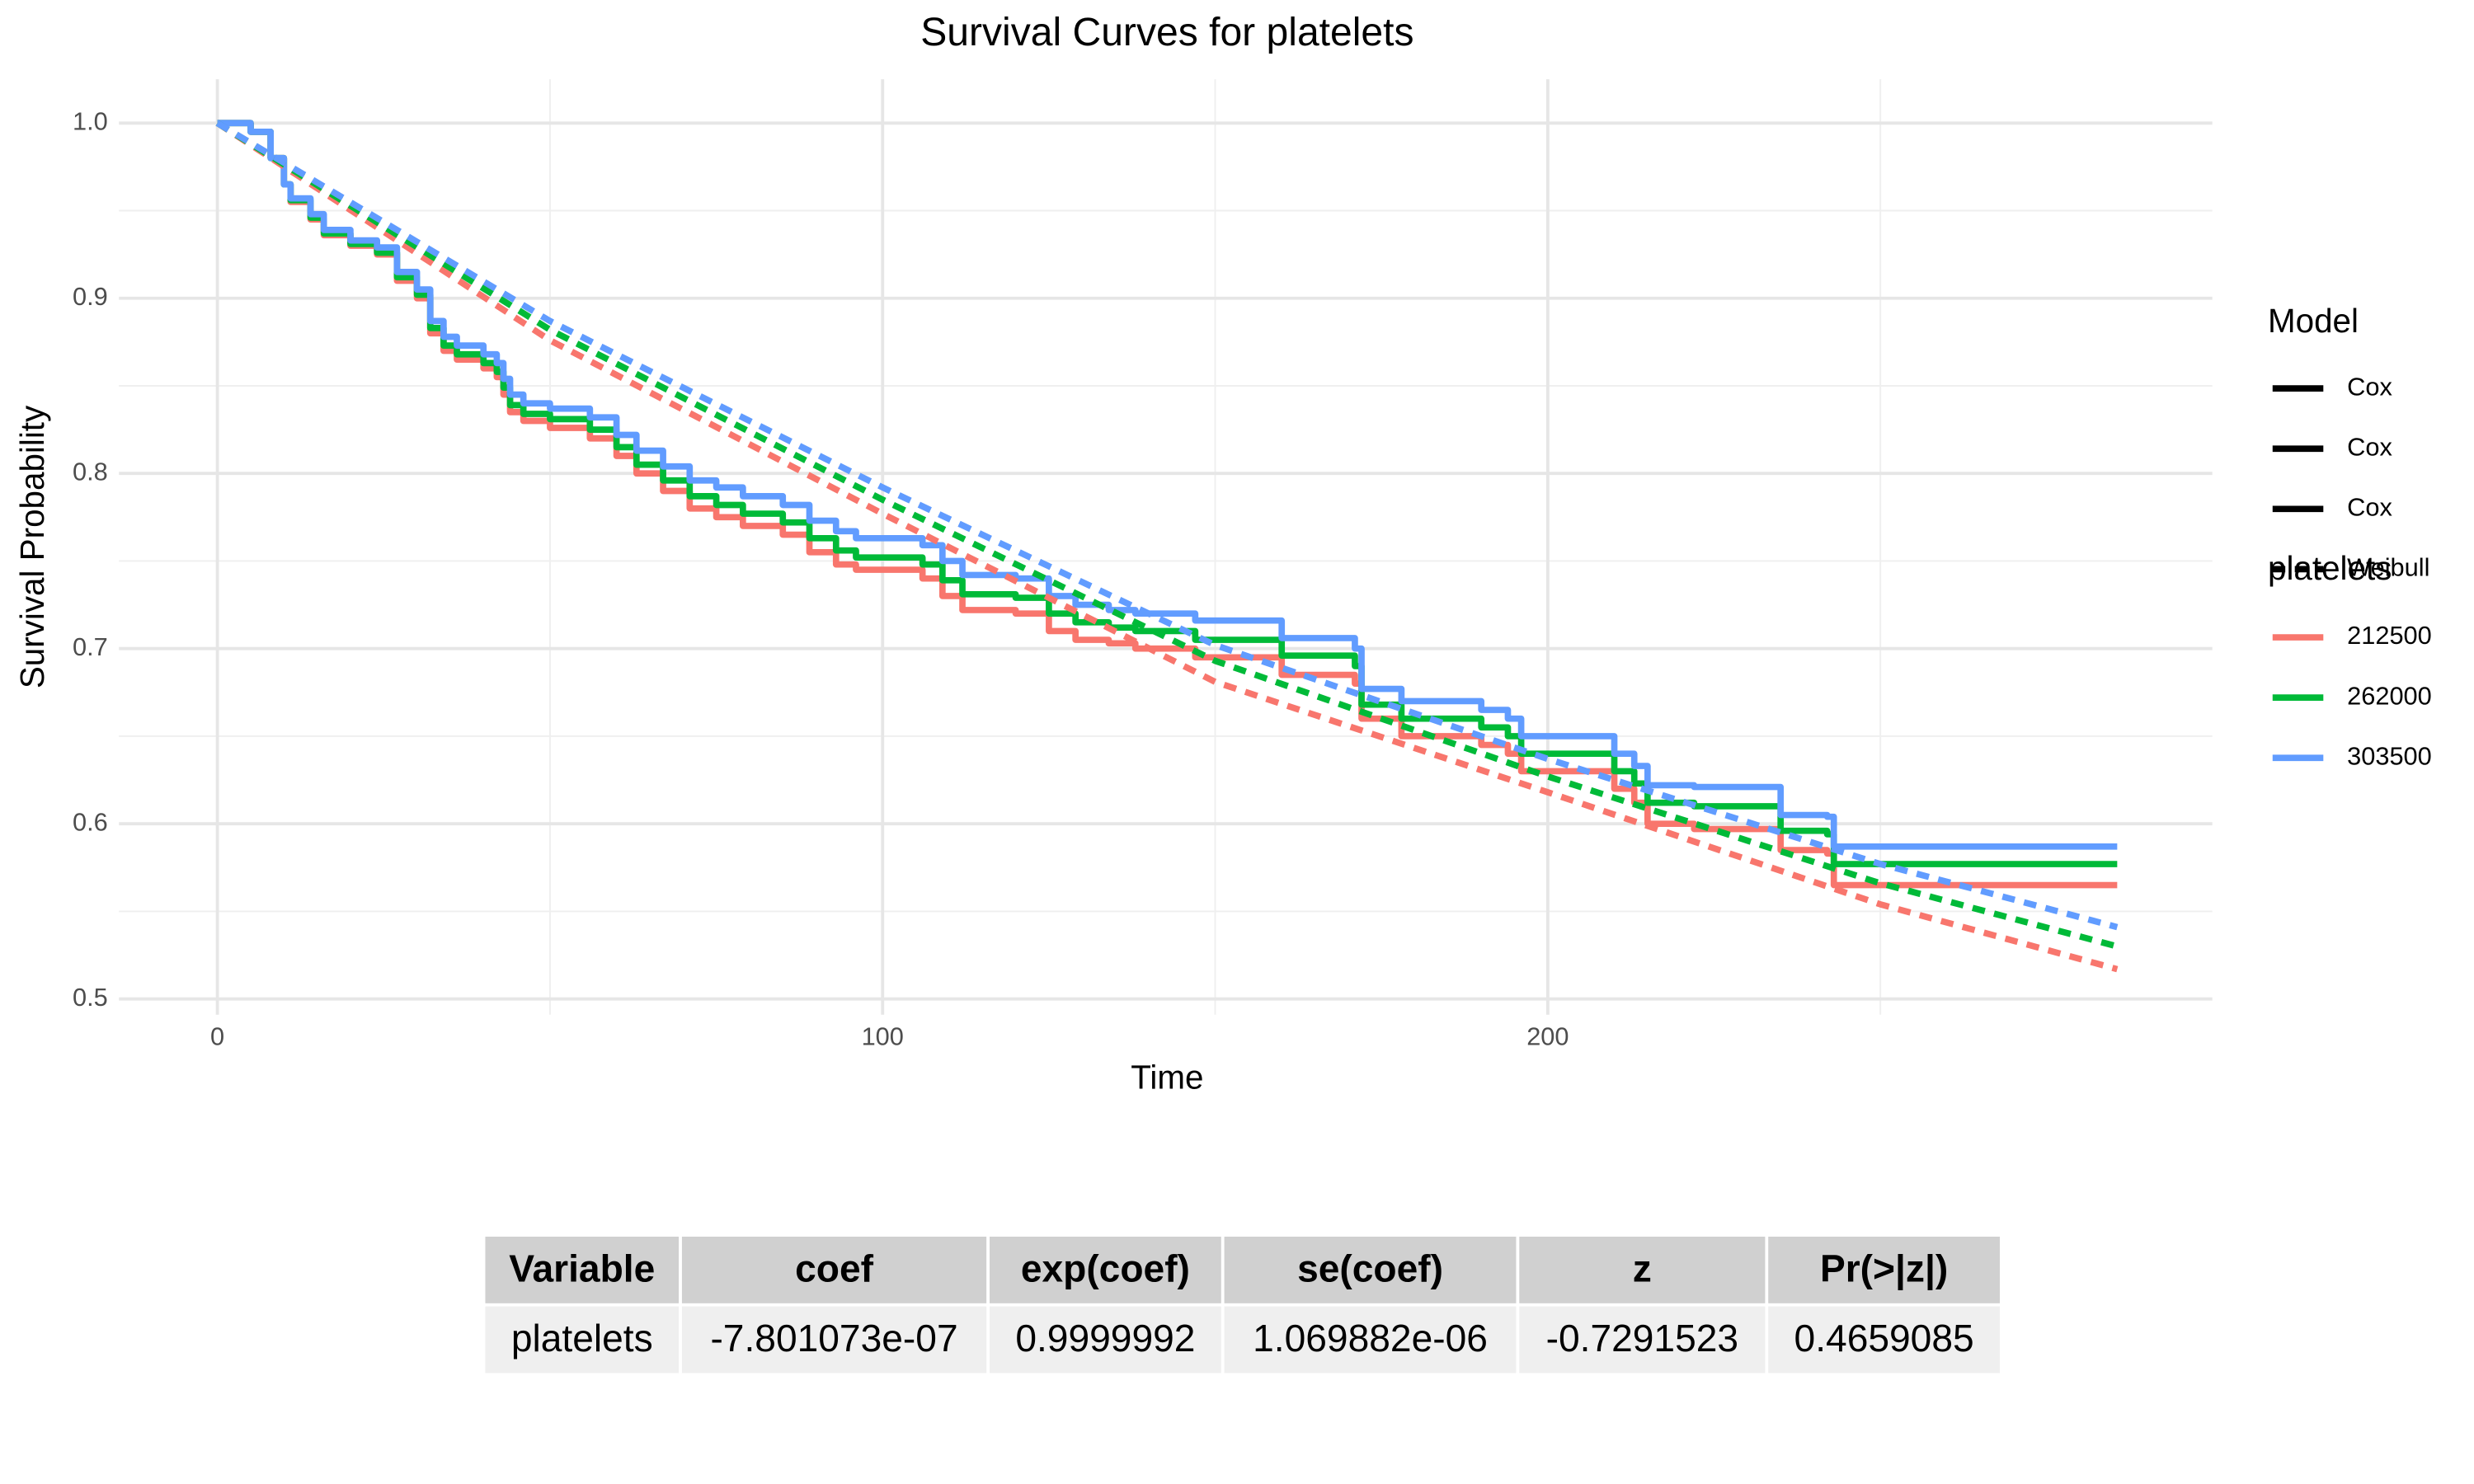 The image size is (2474, 1484). What do you see at coordinates (90, 646) in the screenshot?
I see `y-tick-label: 0.7` at bounding box center [90, 646].